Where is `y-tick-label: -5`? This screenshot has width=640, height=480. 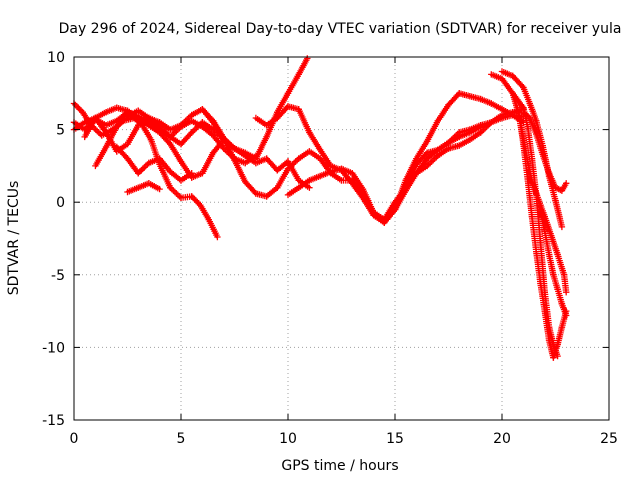
y-tick-label: -5 is located at coordinates (58, 276).